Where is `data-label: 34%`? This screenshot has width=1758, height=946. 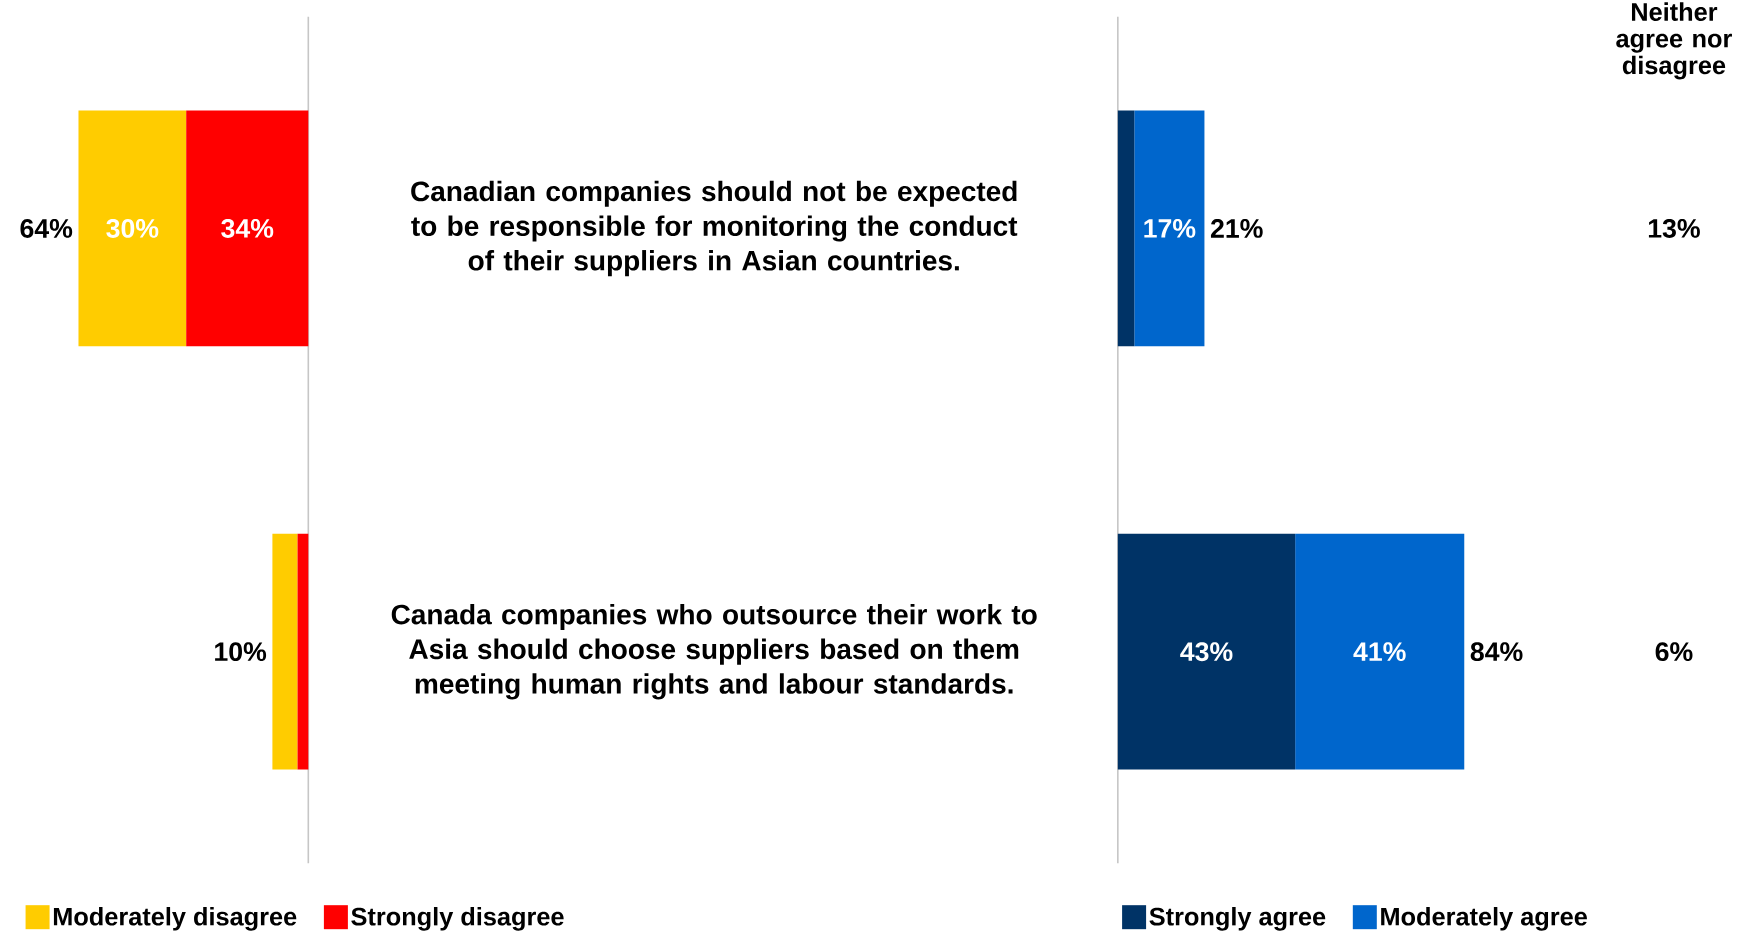
data-label: 34% is located at coordinates (247, 228).